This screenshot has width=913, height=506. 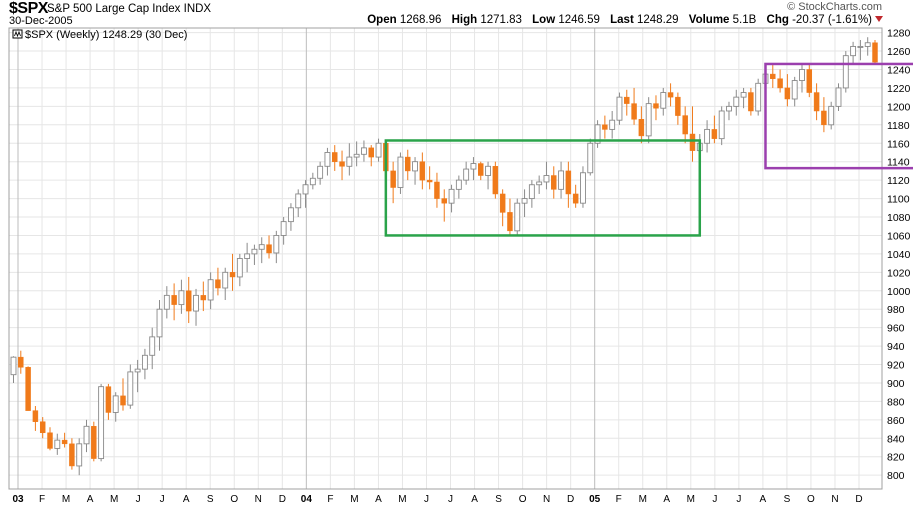 What do you see at coordinates (709, 20) in the screenshot?
I see `volume-label: Volume` at bounding box center [709, 20].